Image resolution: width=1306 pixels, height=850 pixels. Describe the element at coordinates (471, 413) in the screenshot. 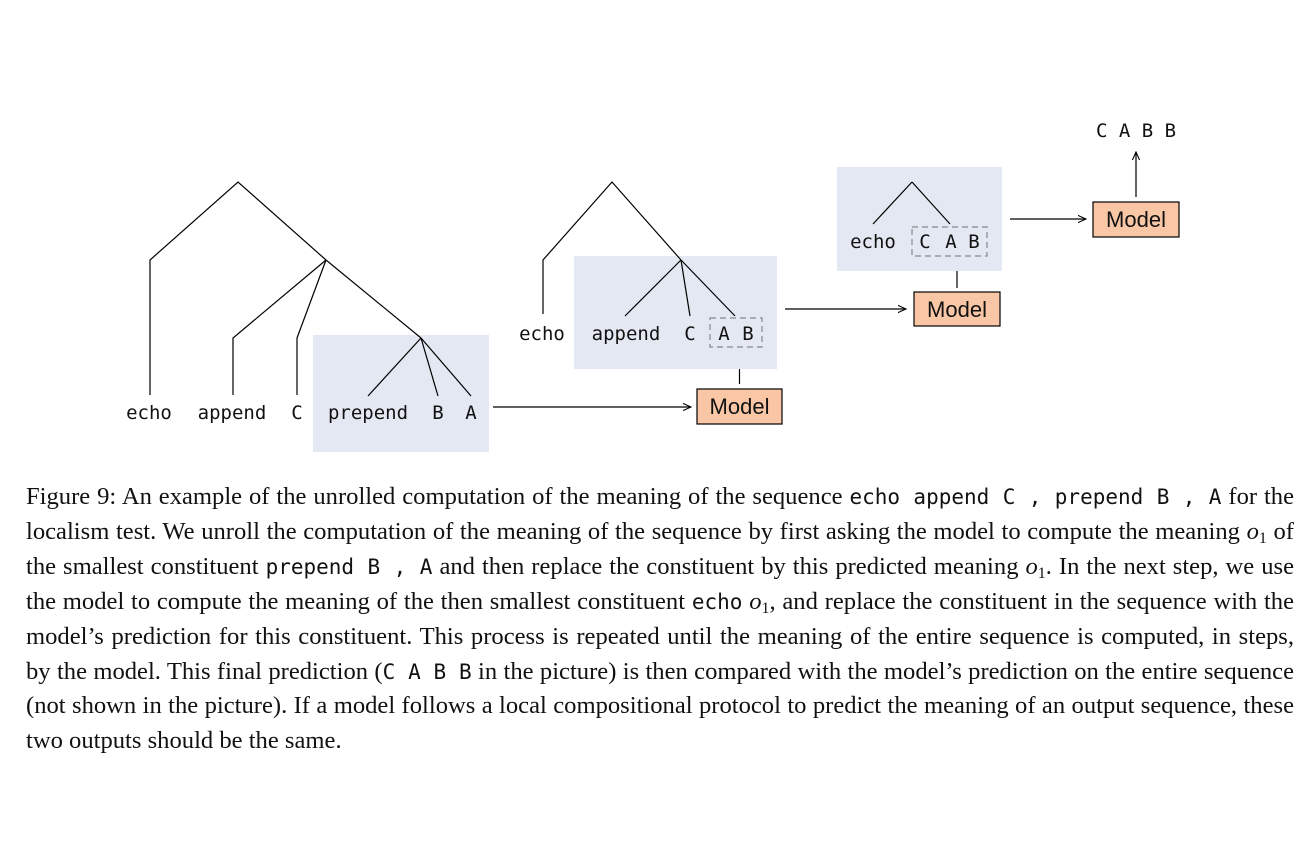

I see `token-a: A` at that location.